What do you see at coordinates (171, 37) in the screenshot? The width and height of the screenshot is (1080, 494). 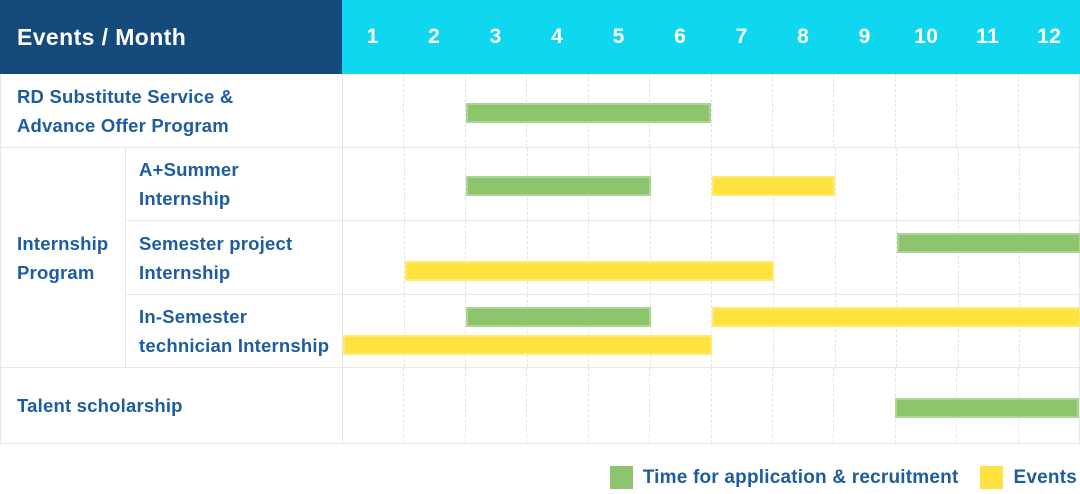 I see `events-month-header-cell: Events / Month` at bounding box center [171, 37].